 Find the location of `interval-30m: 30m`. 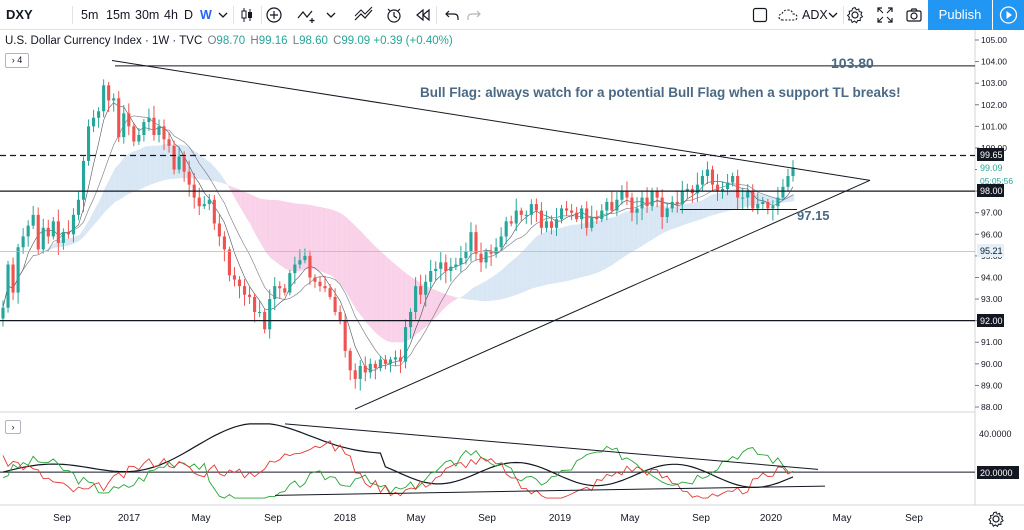

interval-30m: 30m is located at coordinates (147, 15).